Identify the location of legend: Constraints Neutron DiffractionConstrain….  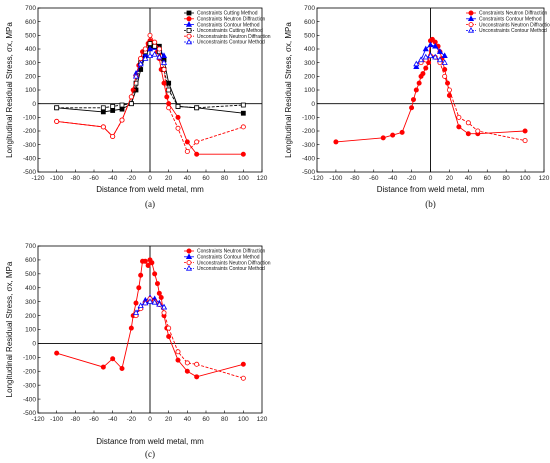
(508, 22).